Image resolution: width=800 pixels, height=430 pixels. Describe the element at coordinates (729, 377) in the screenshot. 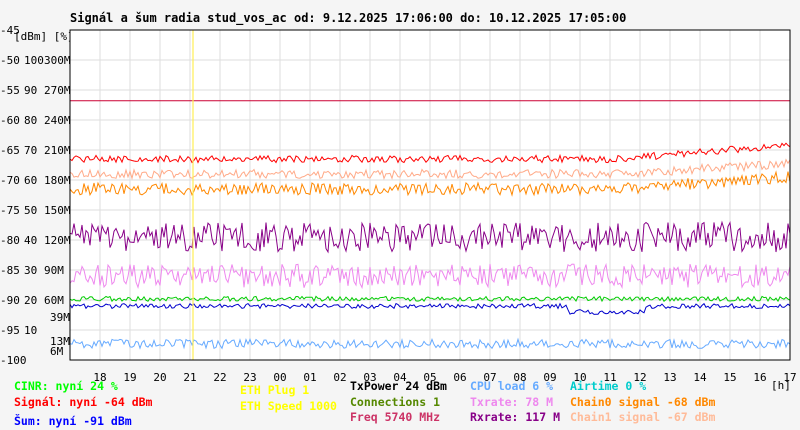

I see `x-tick-label: 15` at that location.